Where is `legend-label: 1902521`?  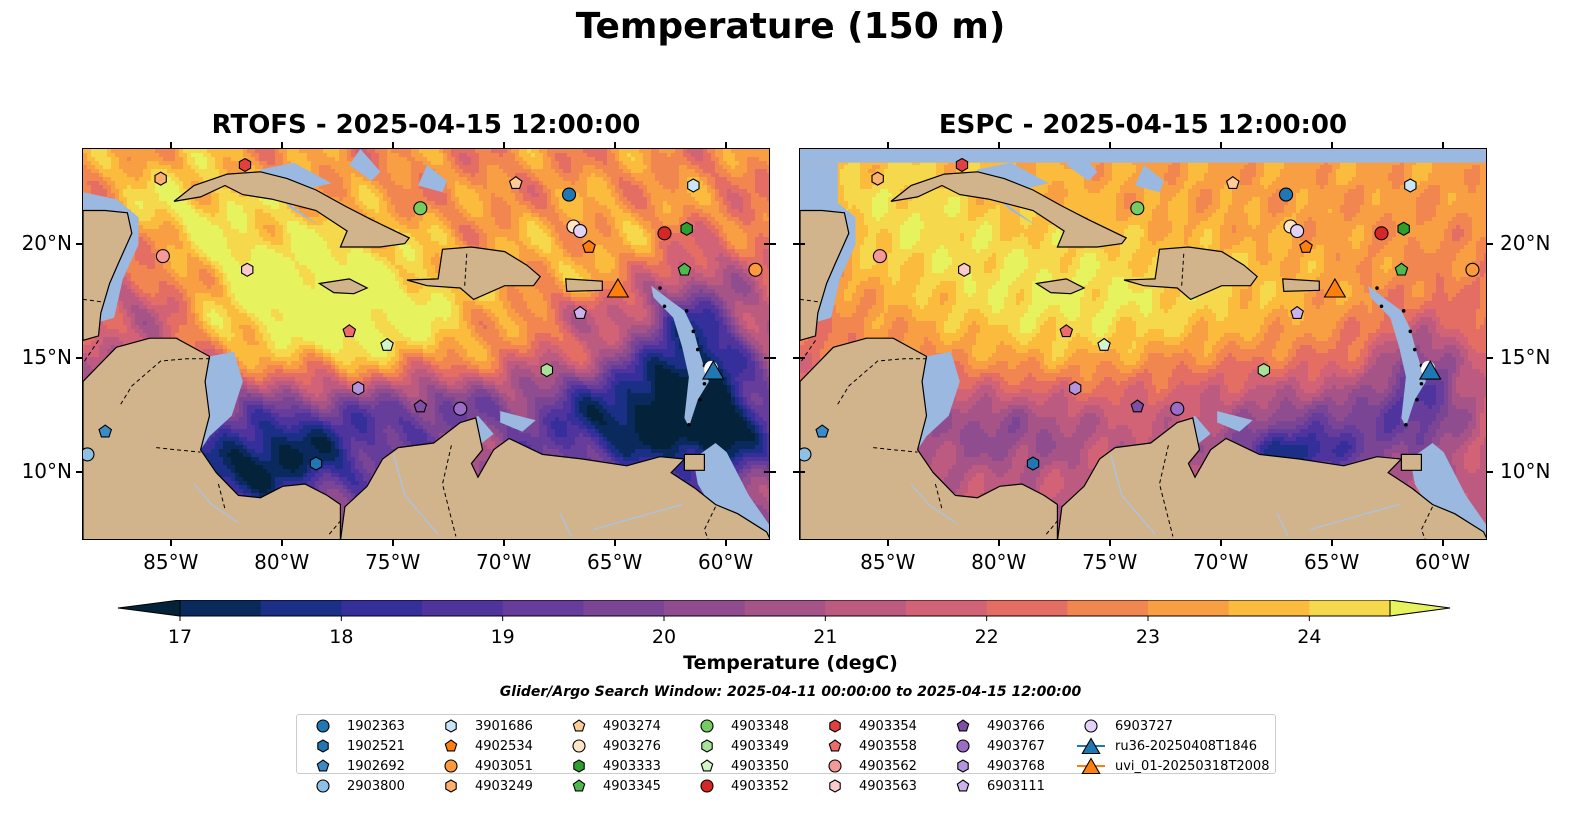 legend-label: 1902521 is located at coordinates (376, 746).